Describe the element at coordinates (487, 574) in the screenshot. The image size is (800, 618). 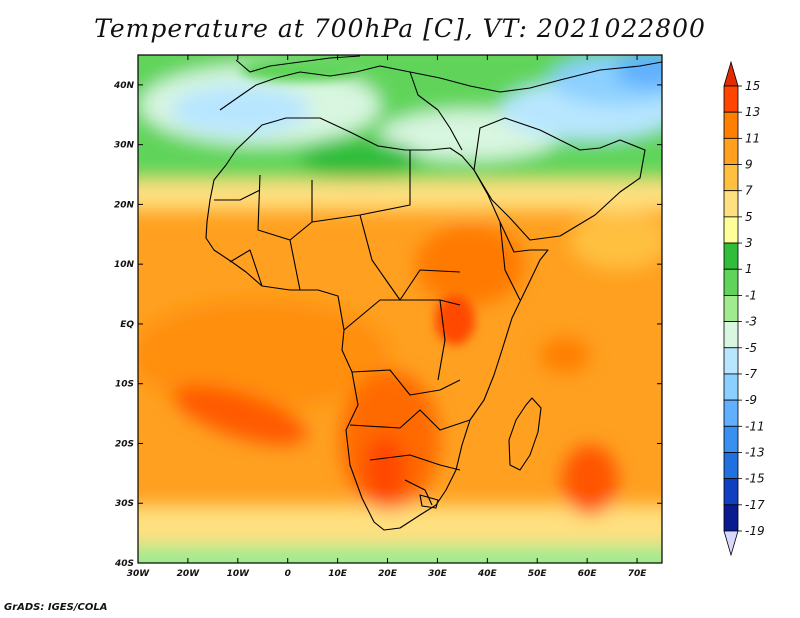
I see `lon-tick-label: 40E` at that location.